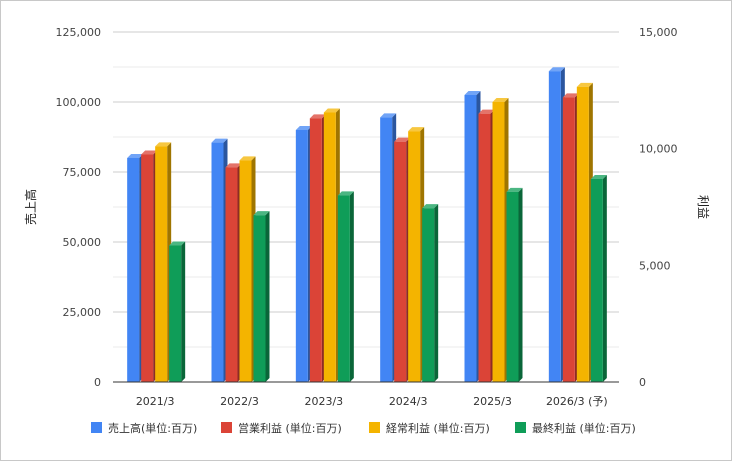 The width and height of the screenshot is (732, 464). I want to click on category-label: 2025/3, so click(492, 401).